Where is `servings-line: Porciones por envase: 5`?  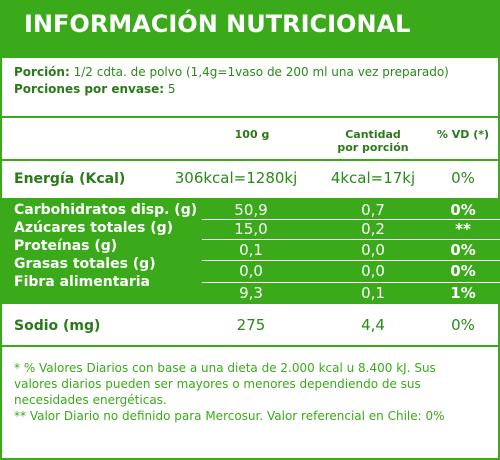
servings-line: Porciones por envase: 5 is located at coordinates (95, 89).